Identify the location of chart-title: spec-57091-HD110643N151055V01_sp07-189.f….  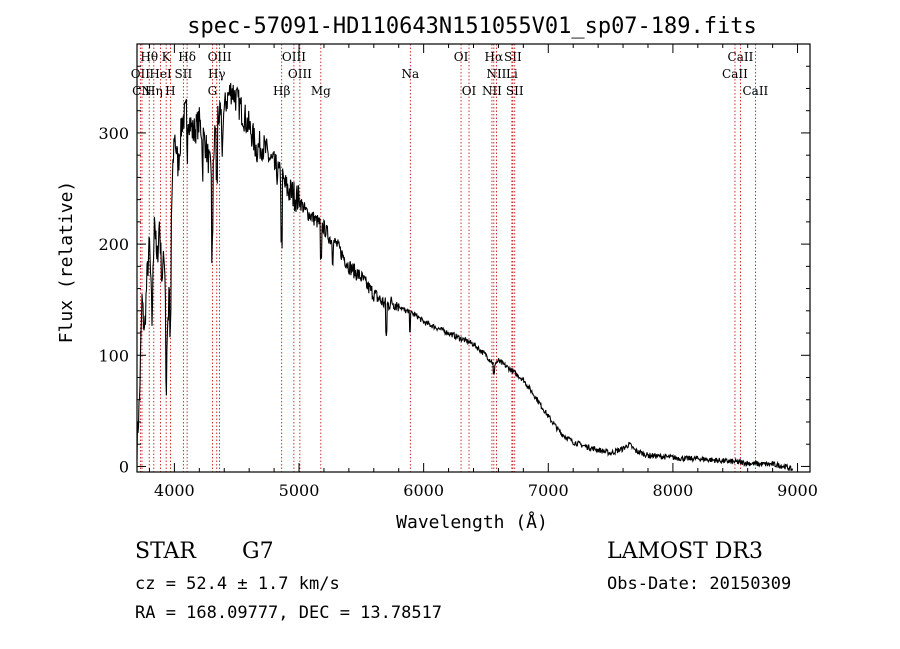
(472, 26).